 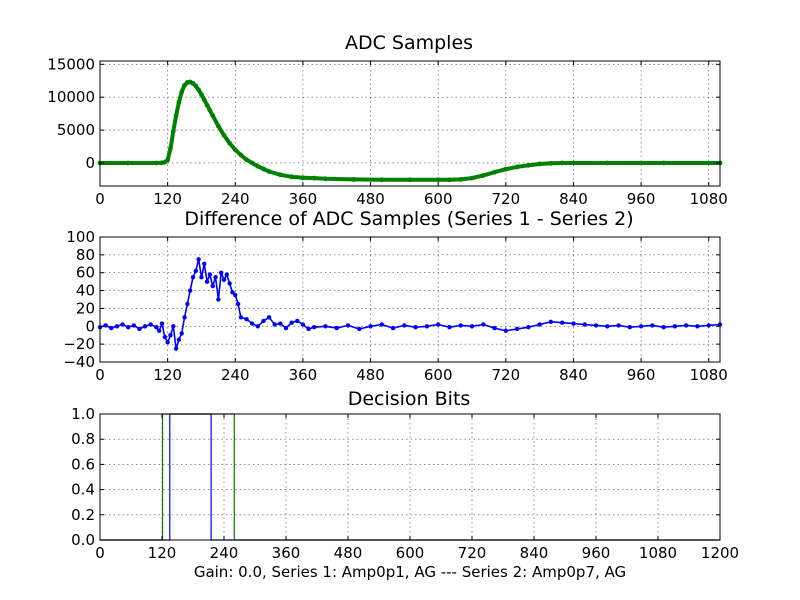 What do you see at coordinates (167, 199) in the screenshot?
I see `x-tick-label: 120` at bounding box center [167, 199].